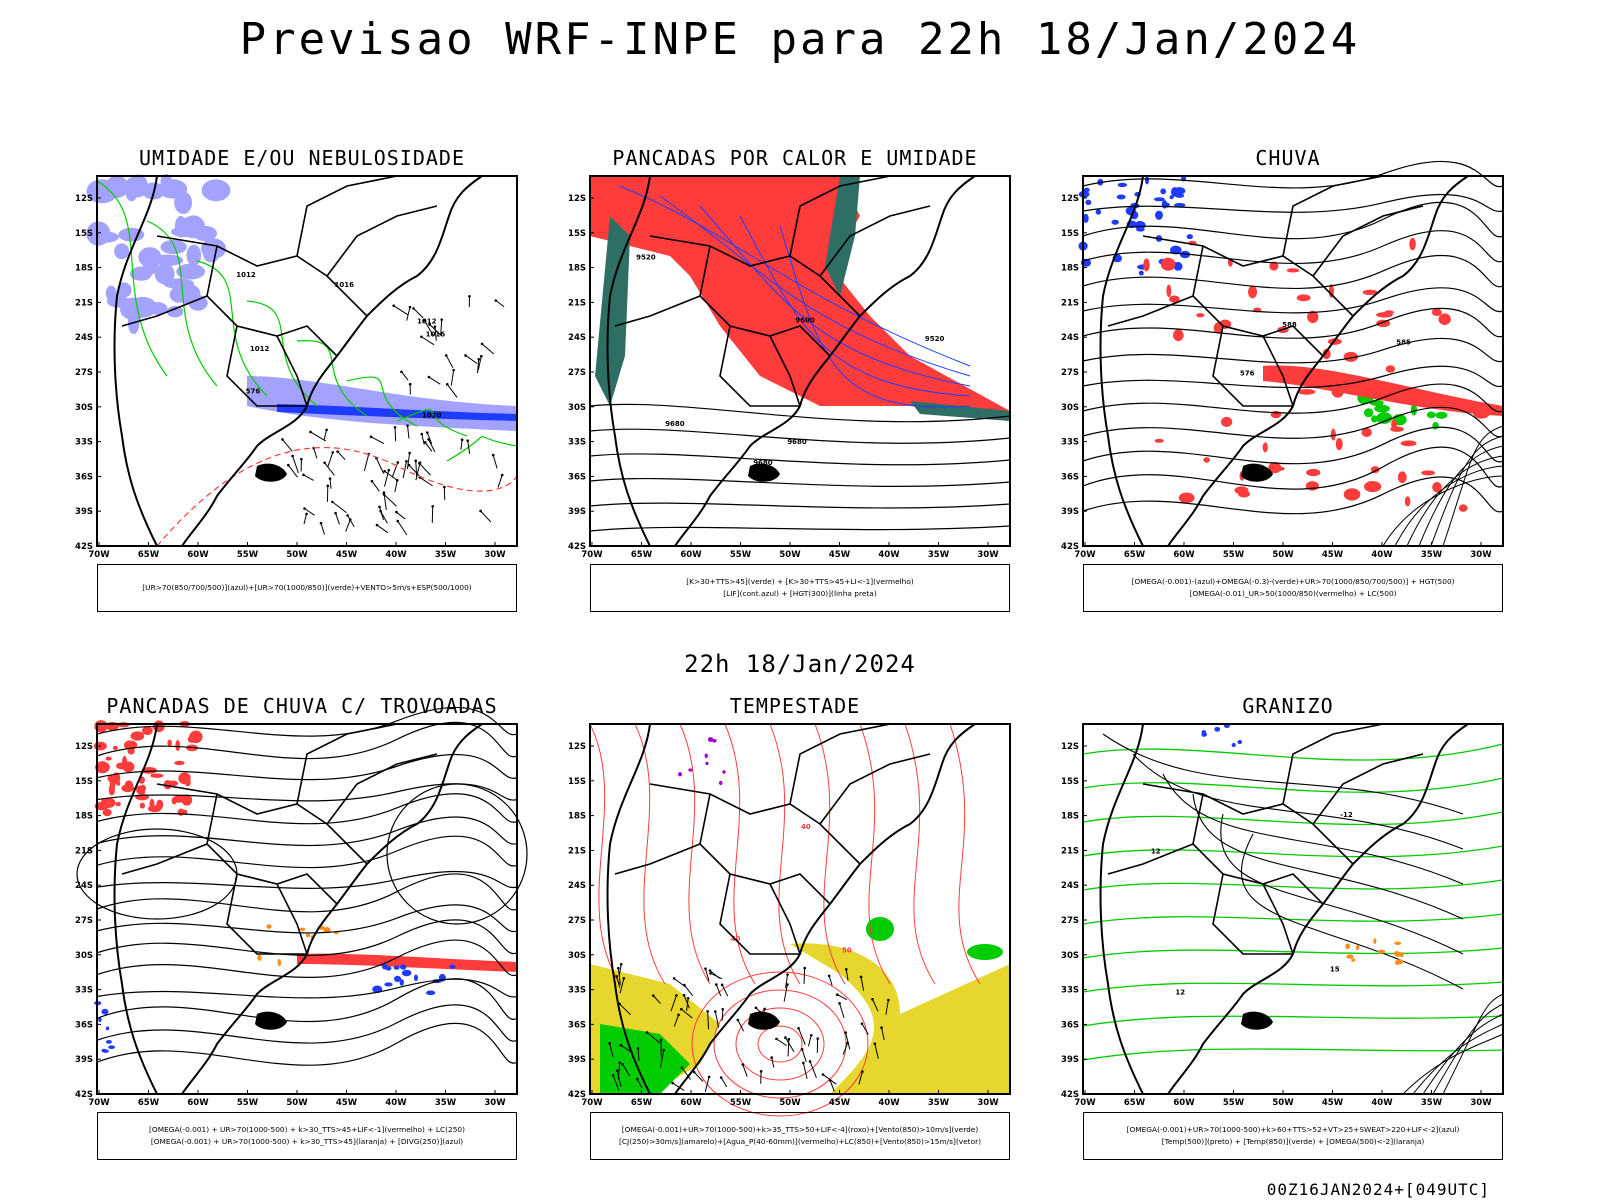 The width and height of the screenshot is (1600, 1200). I want to click on data-layer: 1012 1012 1016 1016 1012 1020 576, so click(302, 360).